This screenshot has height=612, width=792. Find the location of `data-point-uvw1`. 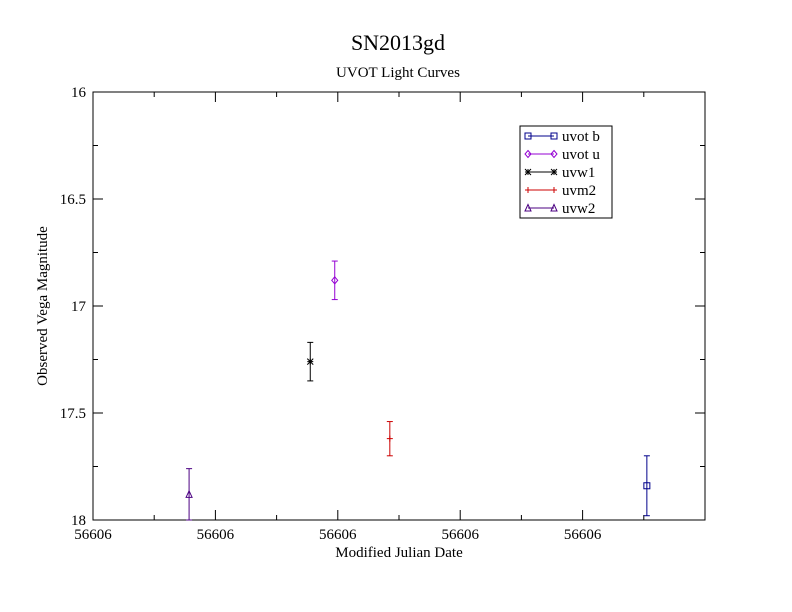

data-point-uvw1 is located at coordinates (310, 361).